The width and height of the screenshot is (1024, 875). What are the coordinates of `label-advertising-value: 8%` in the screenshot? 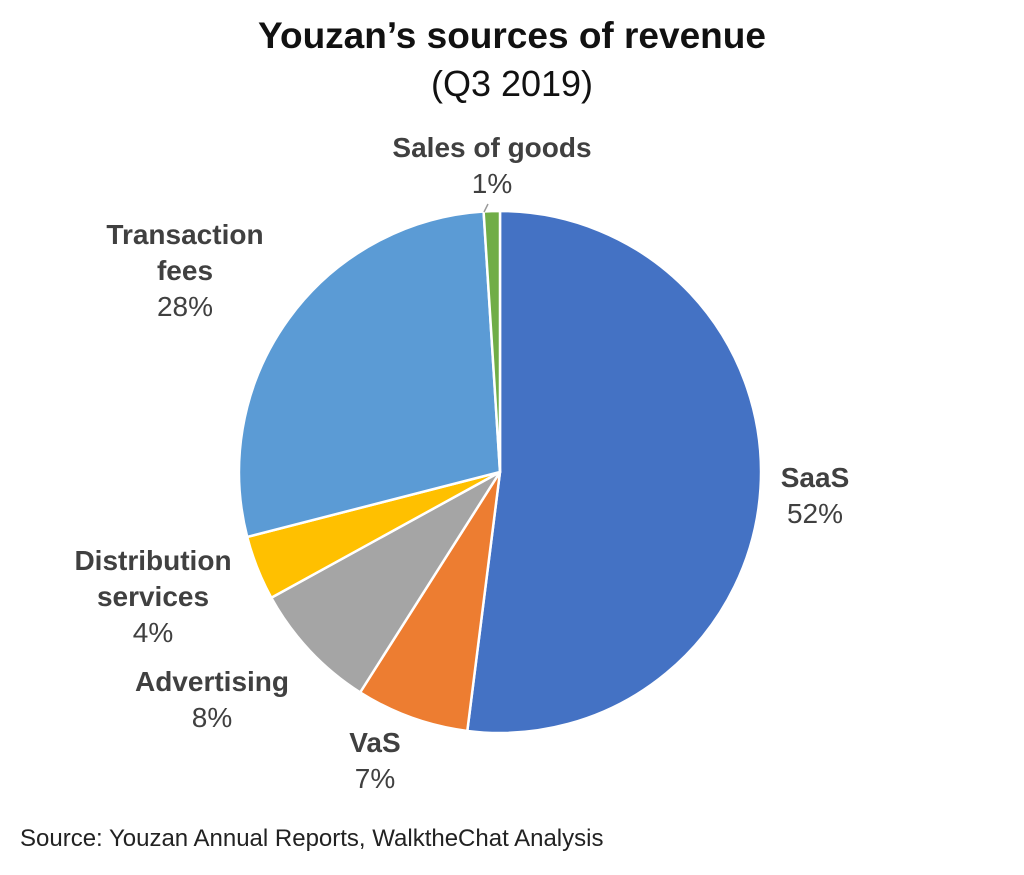 It's located at (212, 717).